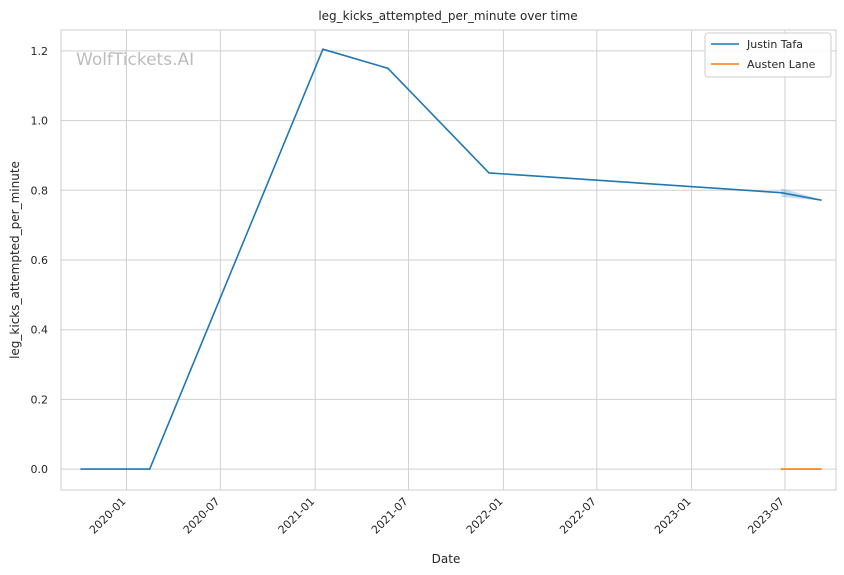  Describe the element at coordinates (40, 399) in the screenshot. I see `y-tick-label: 0.2` at that location.